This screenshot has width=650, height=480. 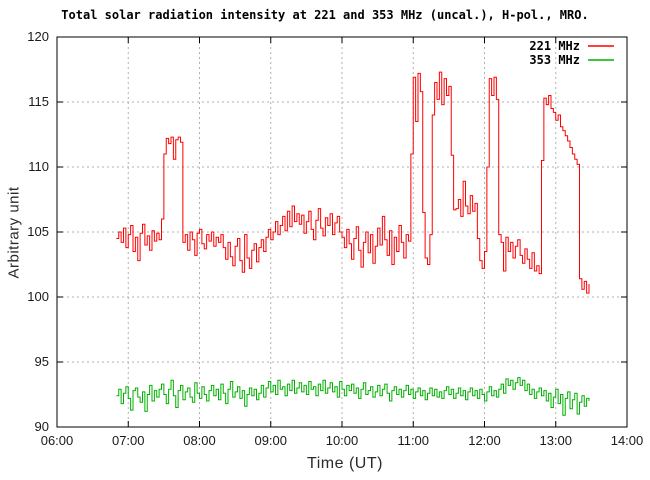 What do you see at coordinates (353, 396) in the screenshot?
I see `series-353-mhz-line` at bounding box center [353, 396].